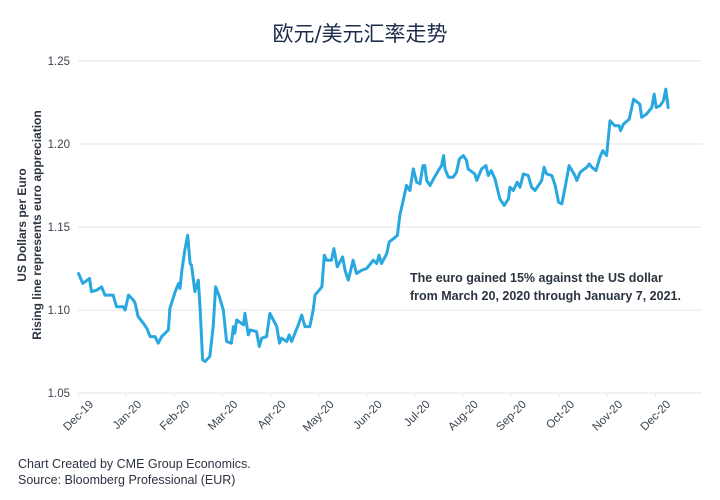 The height and width of the screenshot is (500, 720). Describe the element at coordinates (319, 417) in the screenshot. I see `x-tick-label: May-20` at that location.